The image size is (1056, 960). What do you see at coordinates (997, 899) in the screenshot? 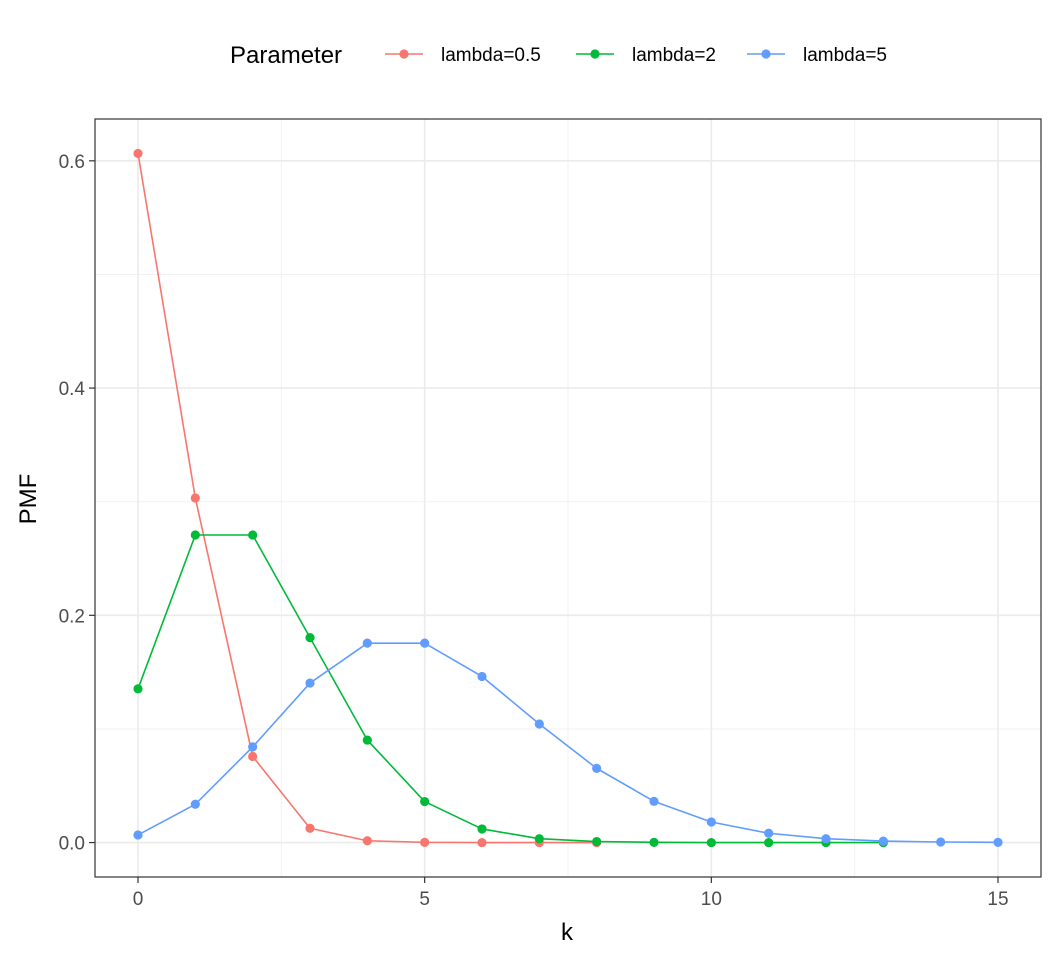
I see `x-tick-label: 15` at bounding box center [997, 899].